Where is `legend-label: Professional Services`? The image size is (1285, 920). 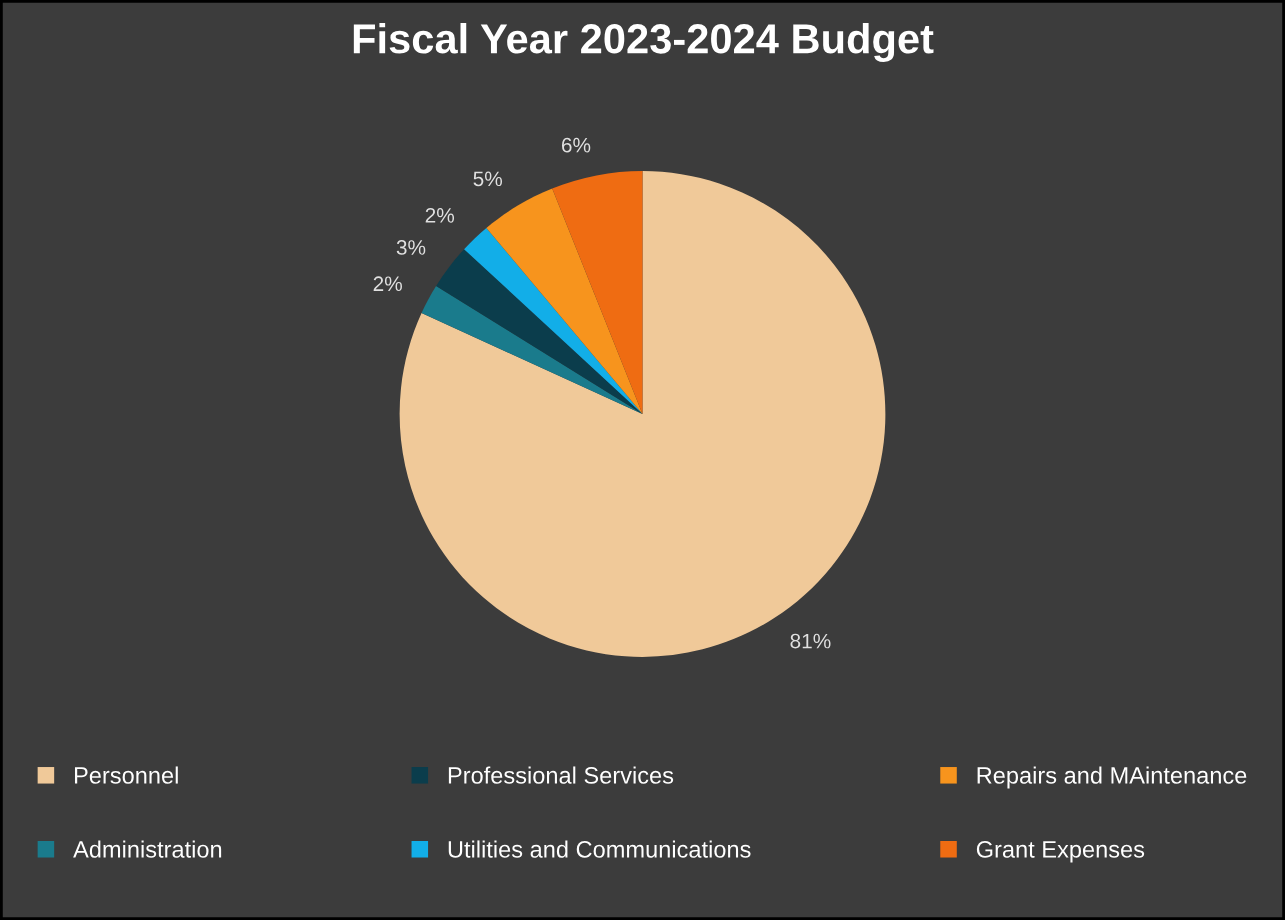
legend-label: Professional Services is located at coordinates (561, 775).